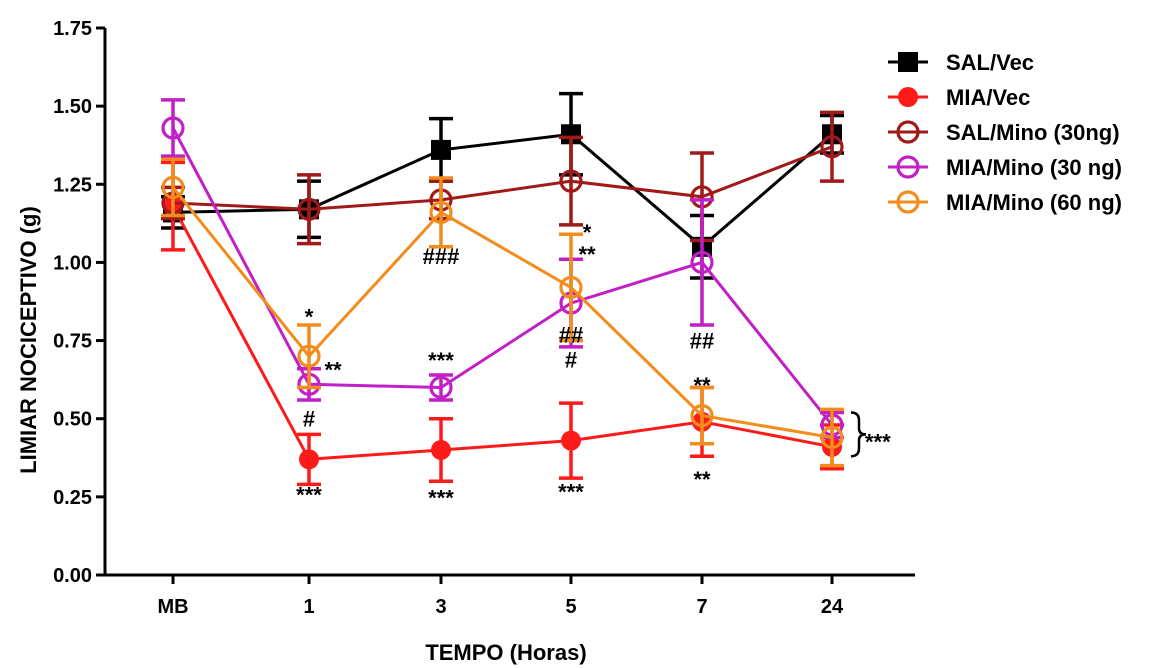 The width and height of the screenshot is (1170, 668). Describe the element at coordinates (990, 62) in the screenshot. I see `legend-label: SAL/Vec` at that location.